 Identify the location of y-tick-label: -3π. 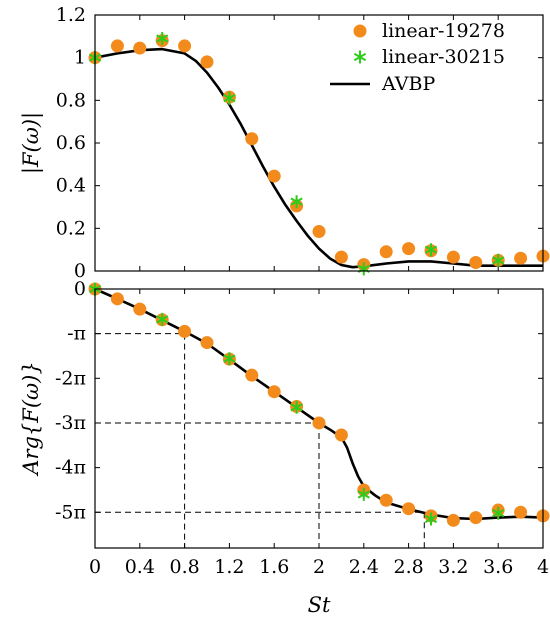
(70, 423).